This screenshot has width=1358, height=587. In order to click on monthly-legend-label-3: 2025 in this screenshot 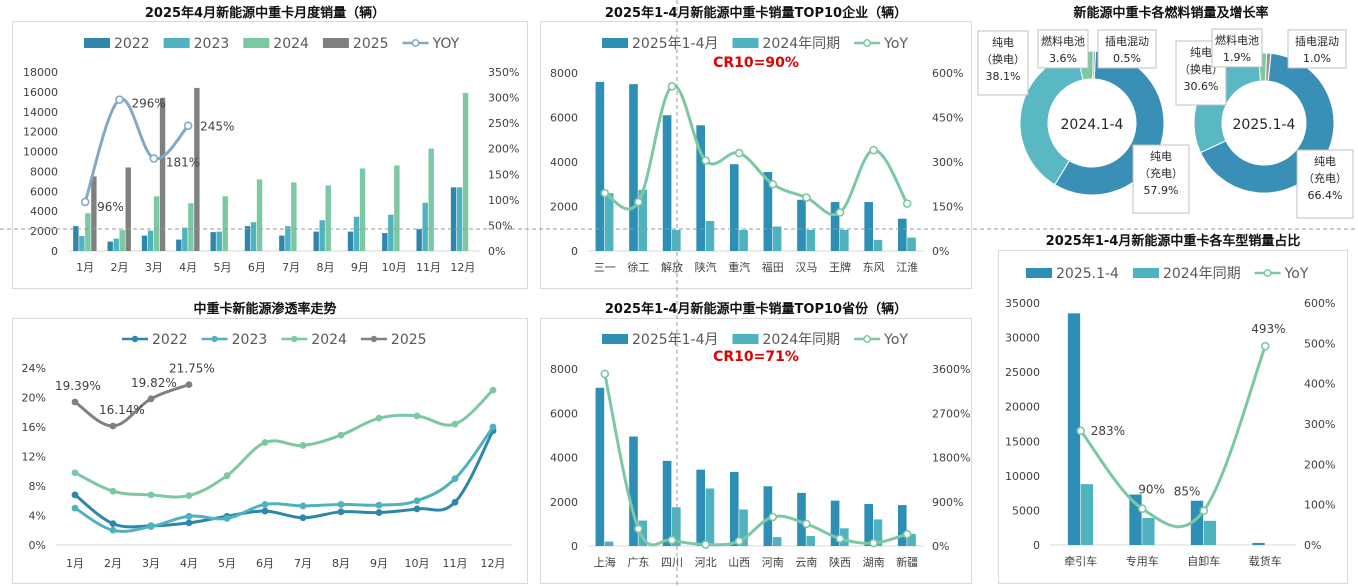, I will do `click(371, 44)`.